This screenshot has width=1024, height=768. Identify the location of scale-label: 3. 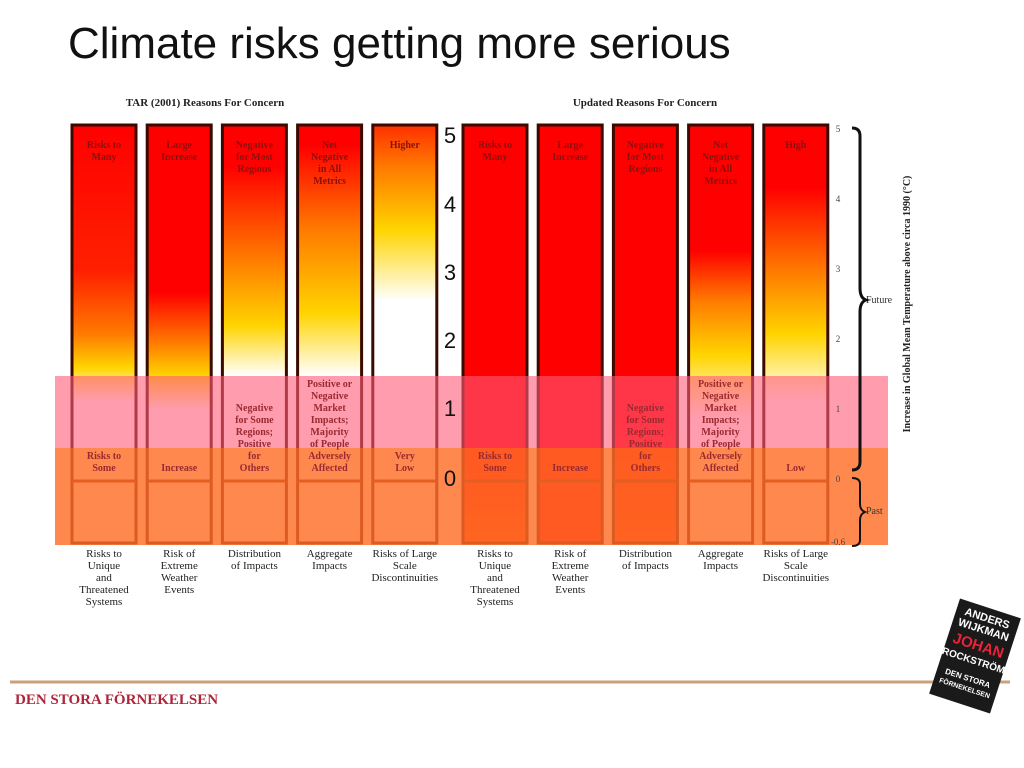
(450, 272).